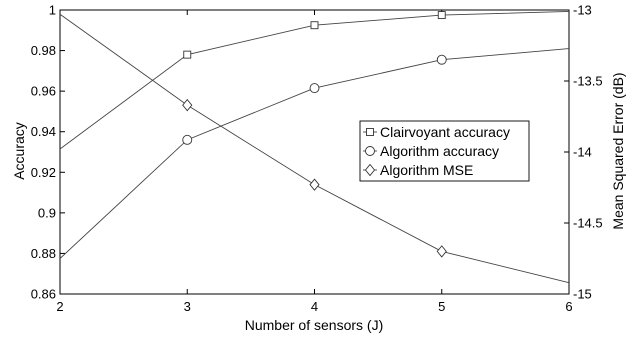  I want to click on legend-marker-clairvoyant-accuracy, so click(370, 132).